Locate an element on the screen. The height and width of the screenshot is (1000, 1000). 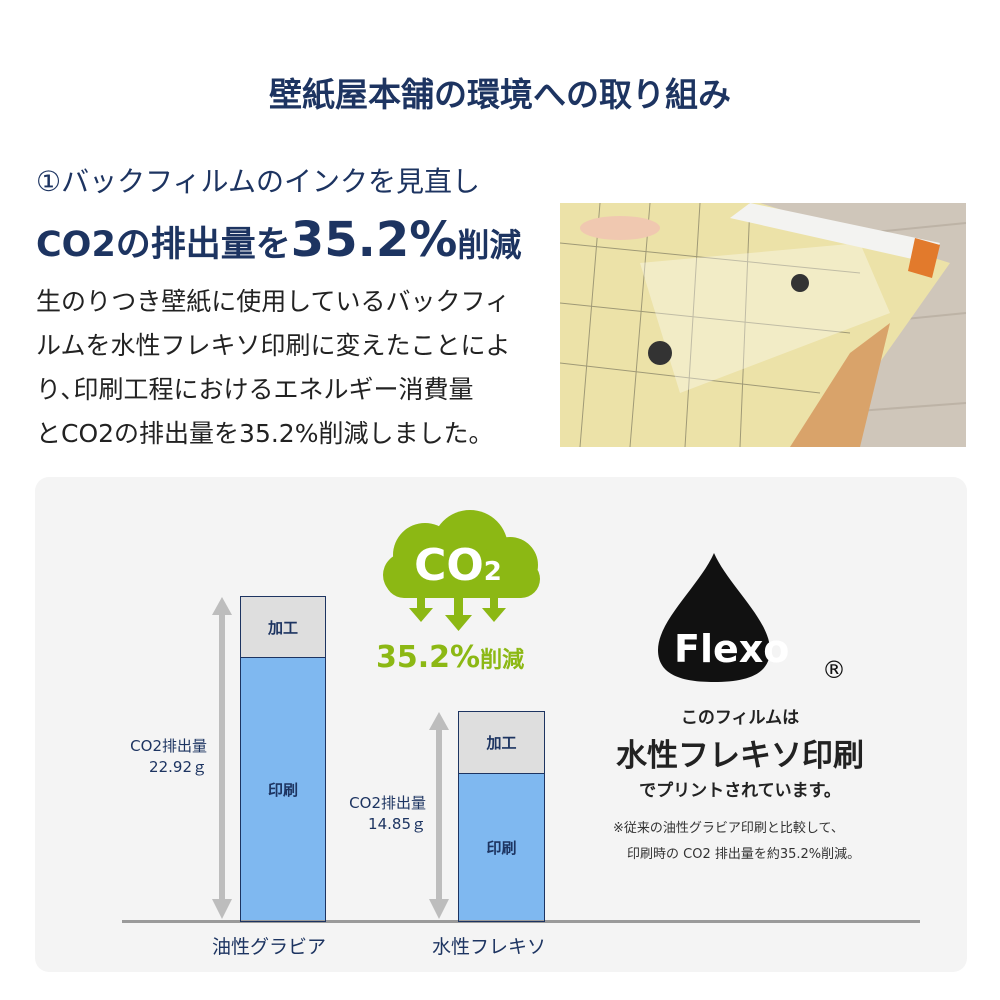
section-subheading: CO2の排出量を35.2%削減 is located at coordinates (278, 240).